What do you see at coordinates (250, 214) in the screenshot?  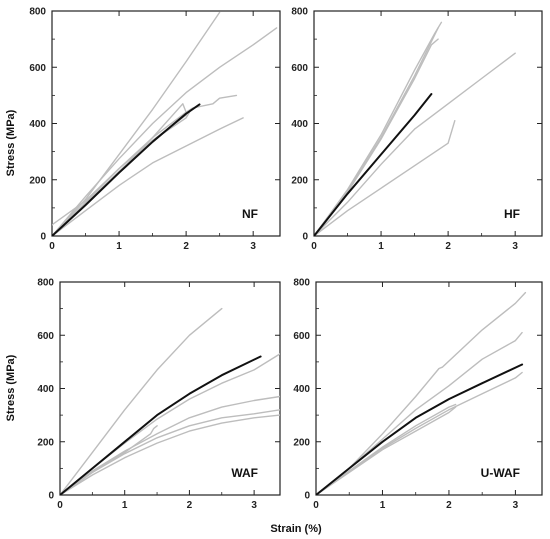 I see `panel-label: NF` at bounding box center [250, 214].